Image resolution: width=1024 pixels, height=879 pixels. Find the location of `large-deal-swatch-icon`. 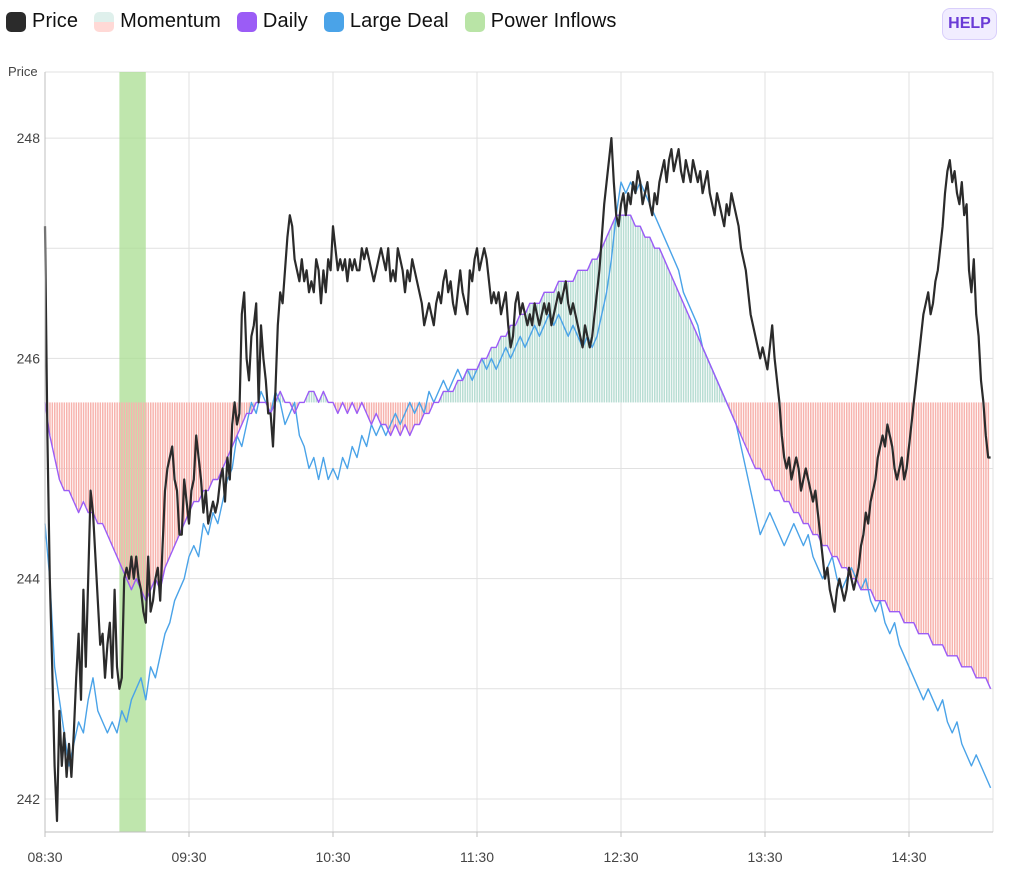

large-deal-swatch-icon is located at coordinates (333, 21).